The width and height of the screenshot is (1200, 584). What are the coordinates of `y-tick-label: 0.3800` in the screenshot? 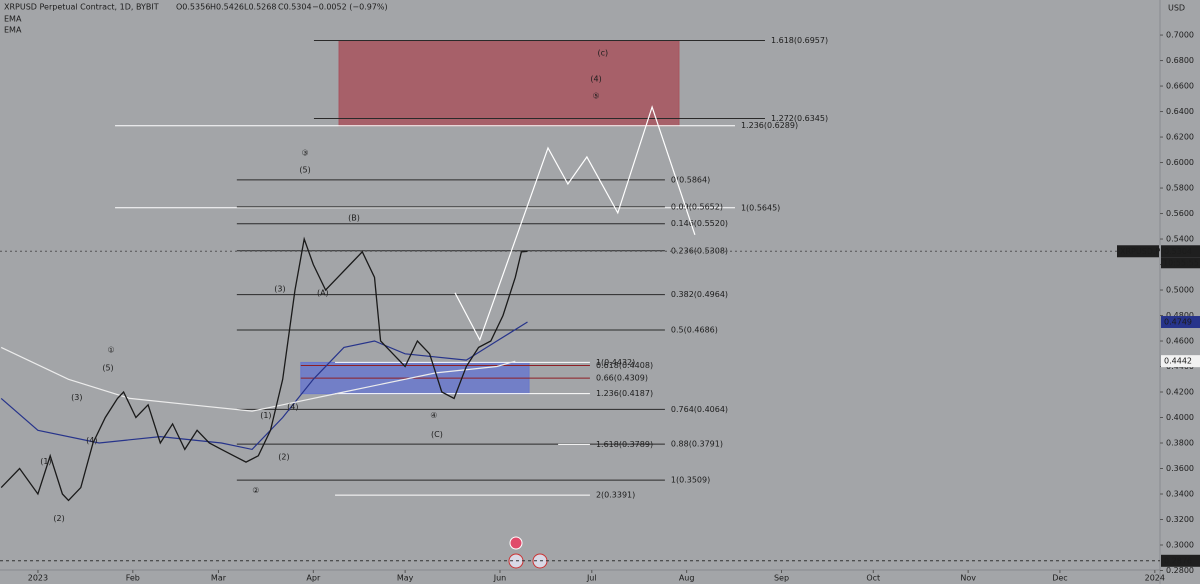 It's located at (1180, 443).